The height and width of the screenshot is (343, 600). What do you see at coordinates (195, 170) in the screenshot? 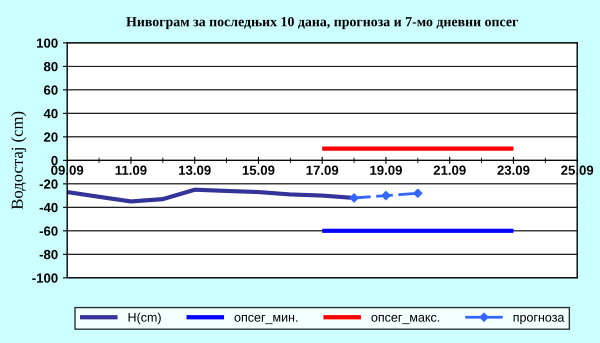
I see `x-tick-label: 13.09` at bounding box center [195, 170].